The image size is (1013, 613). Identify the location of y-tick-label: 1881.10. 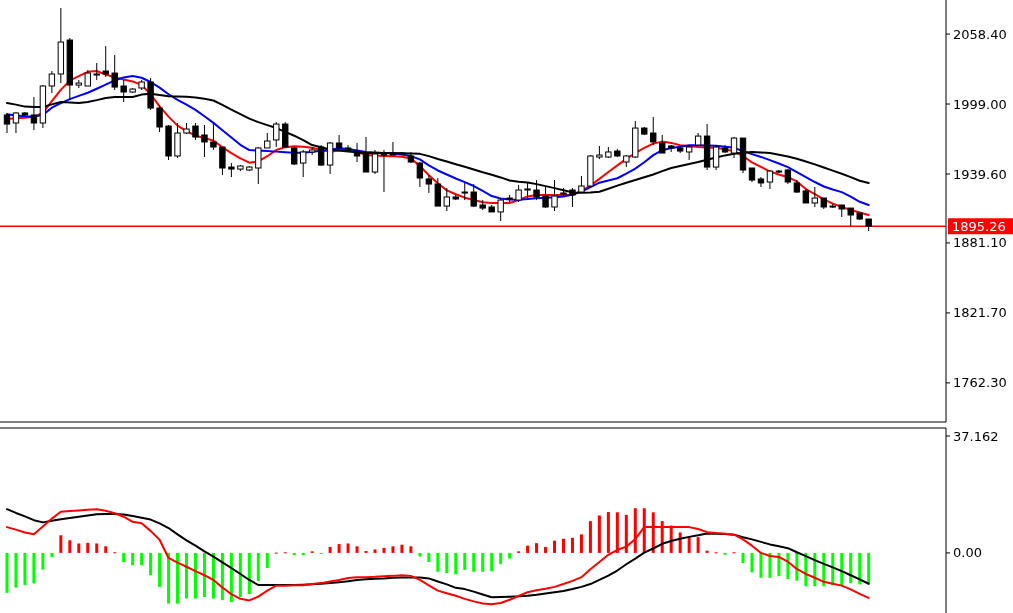
(980, 243).